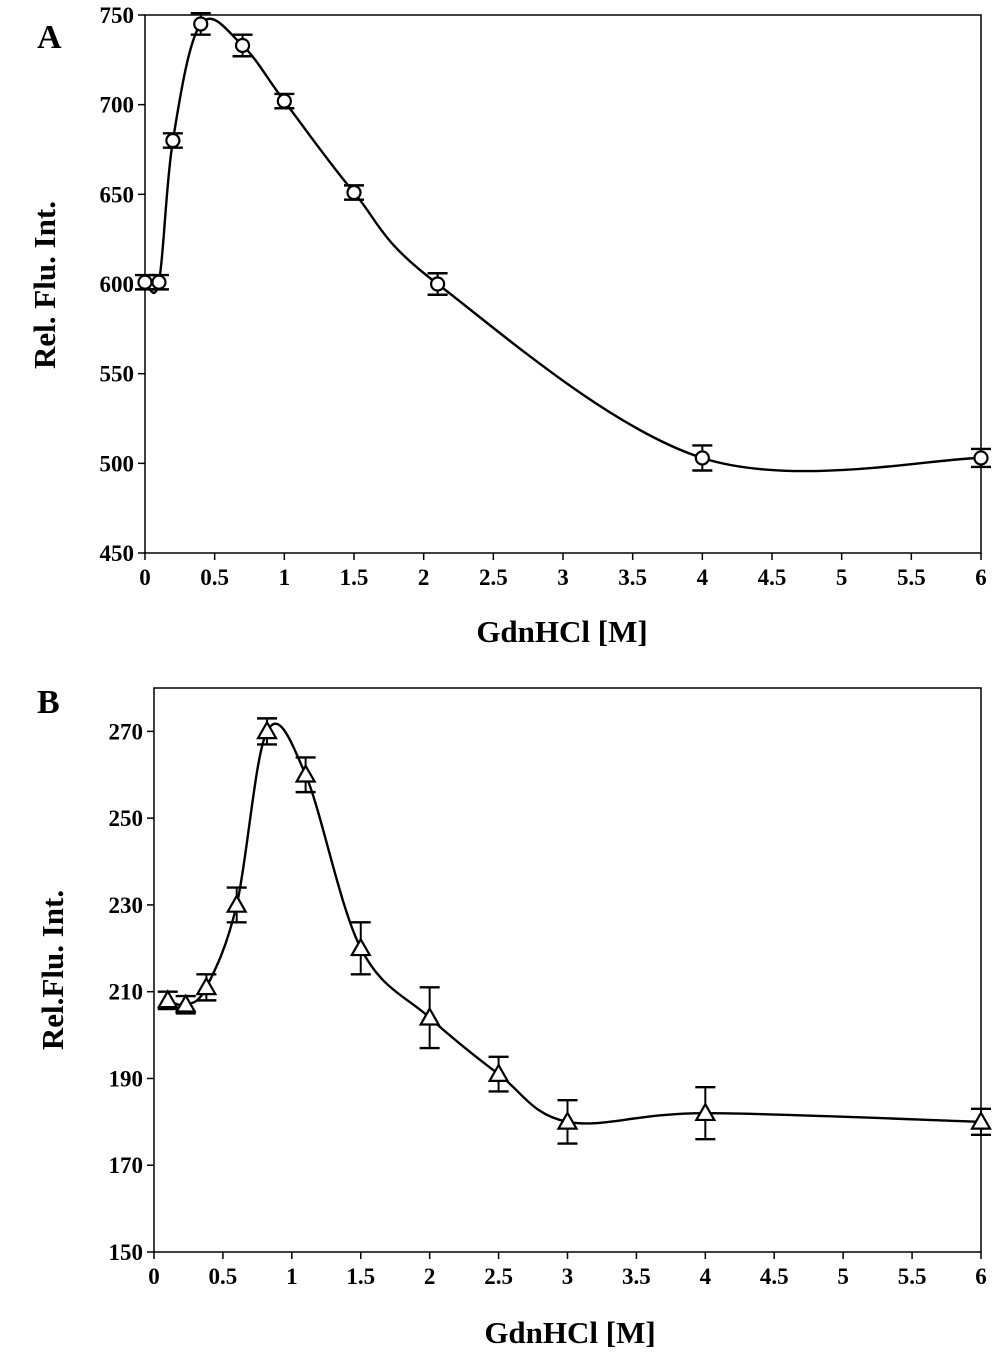  I want to click on panel-b-y-tick-label: 210, so click(126, 992).